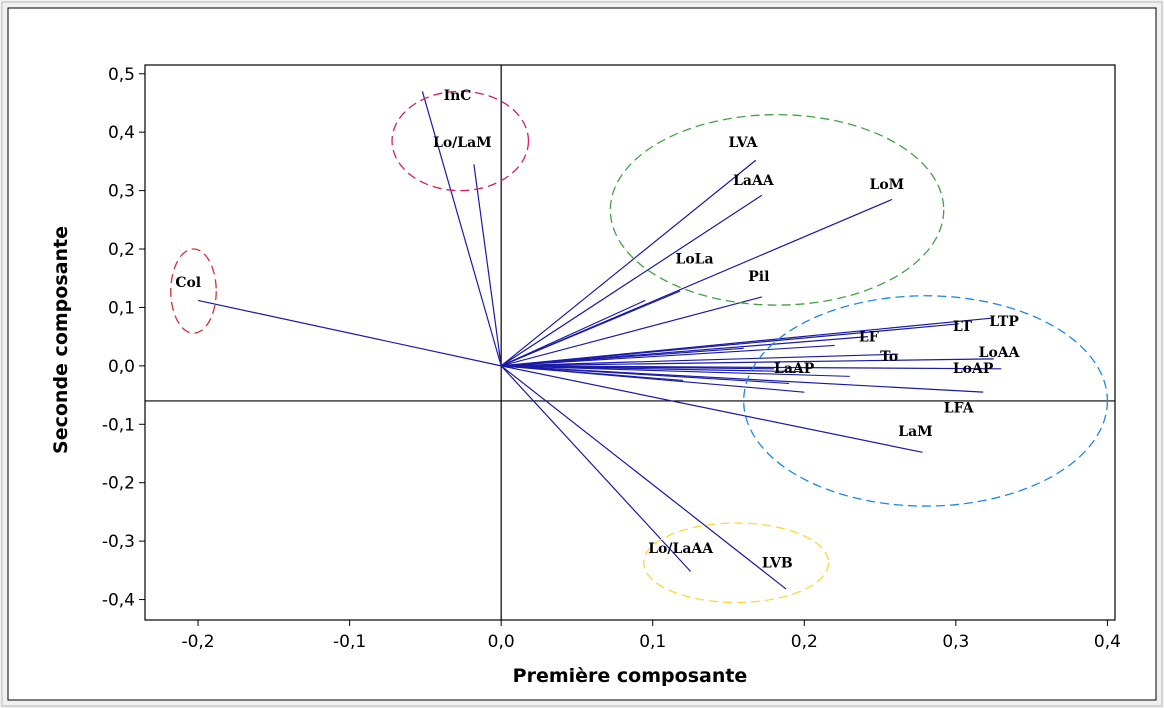  I want to click on vector-label-lva: LVA, so click(744, 143).